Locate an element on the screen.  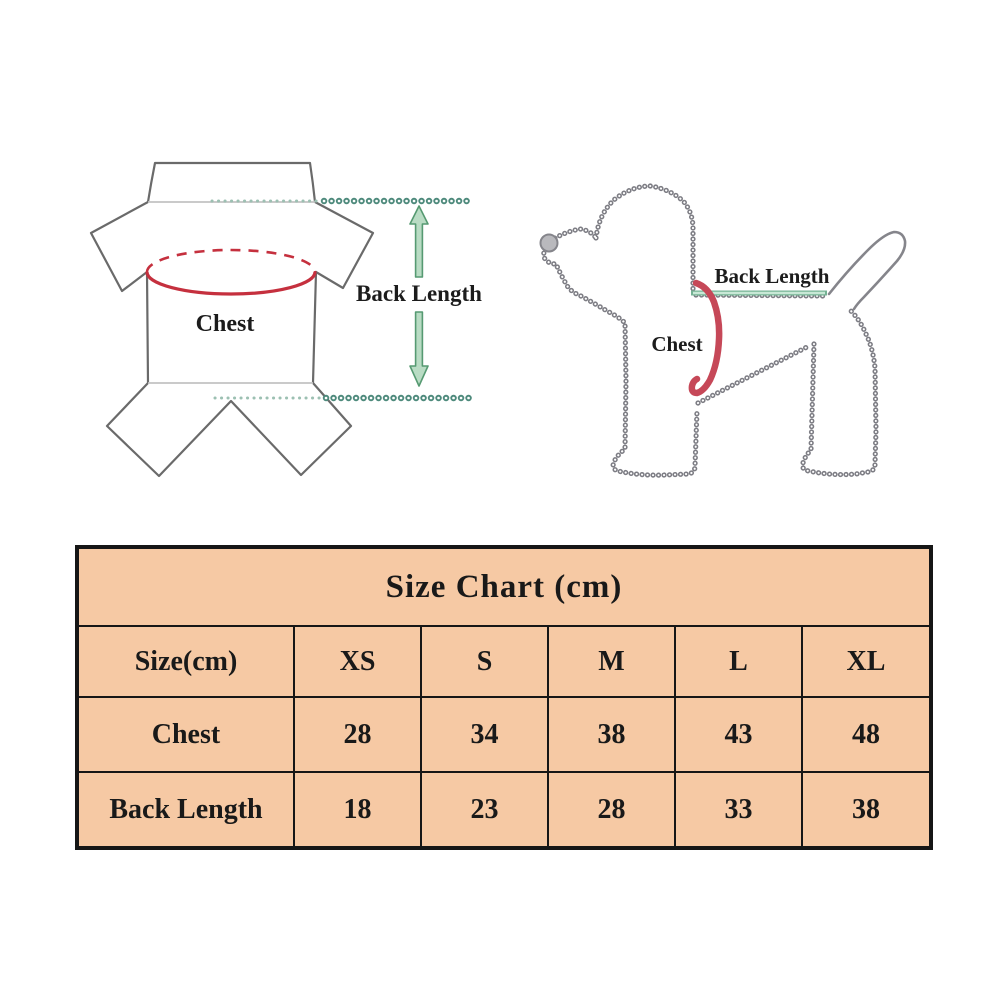
col-header-xl: XL is located at coordinates (866, 661).